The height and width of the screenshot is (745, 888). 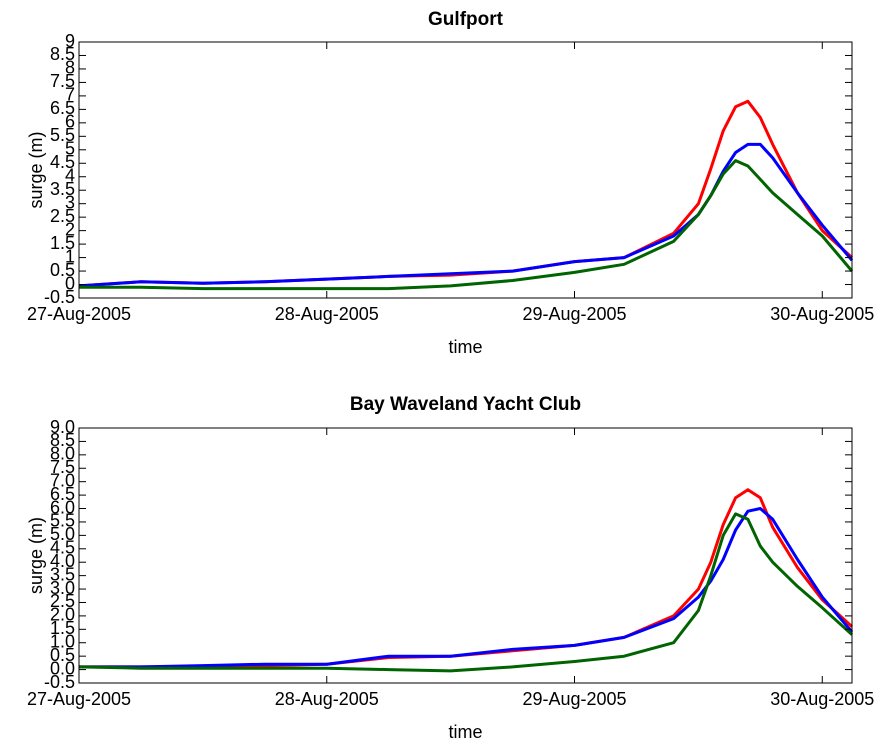 I want to click on y-tick-label: 1, so click(x=70, y=256).